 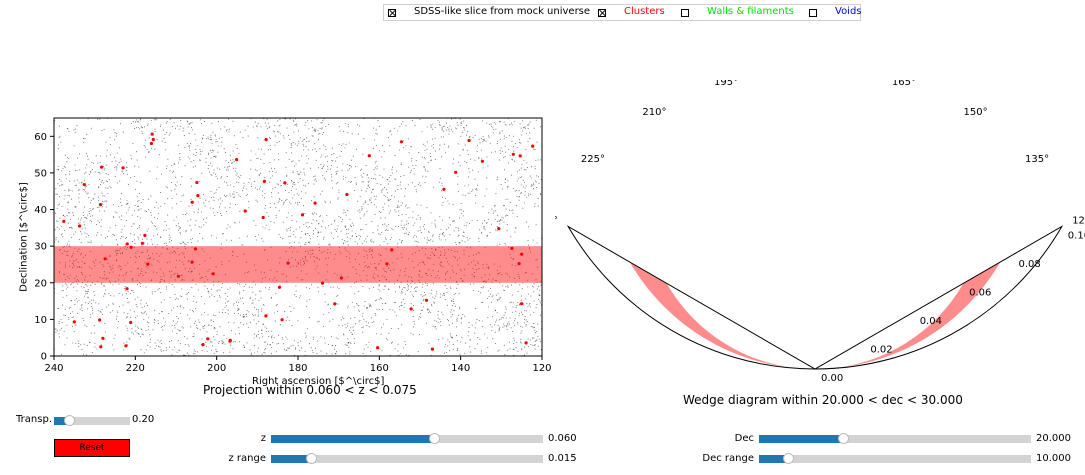 What do you see at coordinates (135, 368) in the screenshot?
I see `x-tick-label: 220` at bounding box center [135, 368].